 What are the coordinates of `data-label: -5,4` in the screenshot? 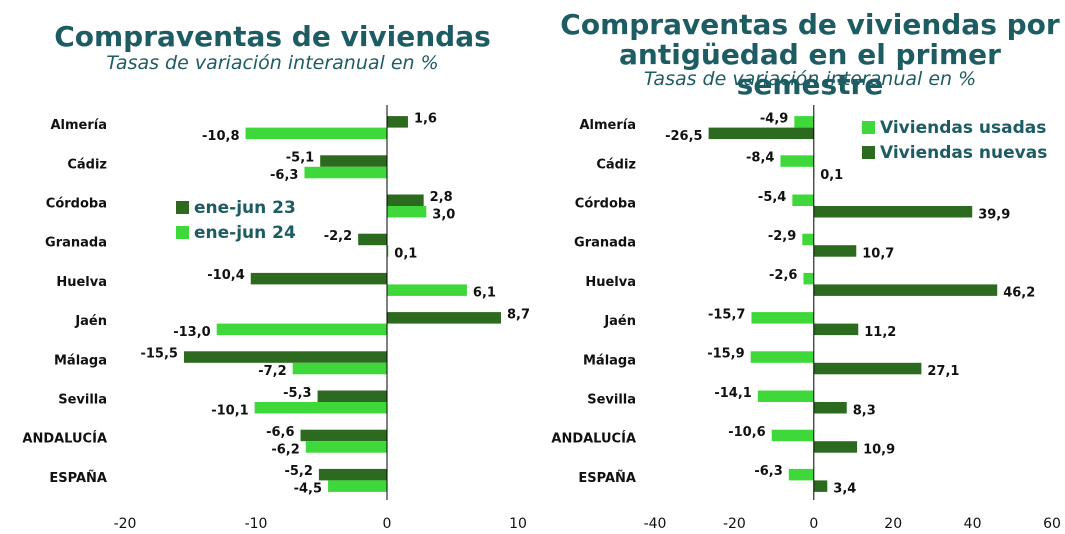 It's located at (772, 197).